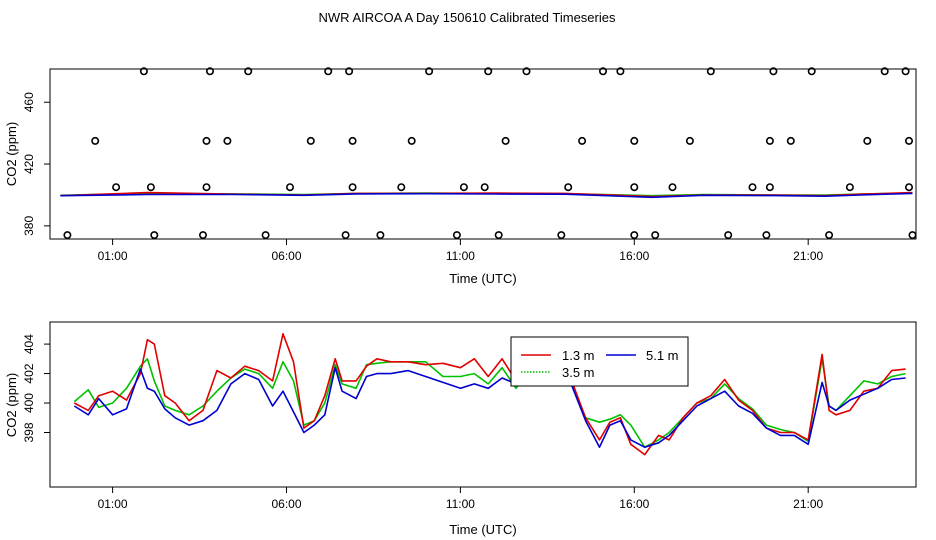 The image size is (936, 540). Describe the element at coordinates (29, 226) in the screenshot. I see `top-y-tick-label: 380` at that location.